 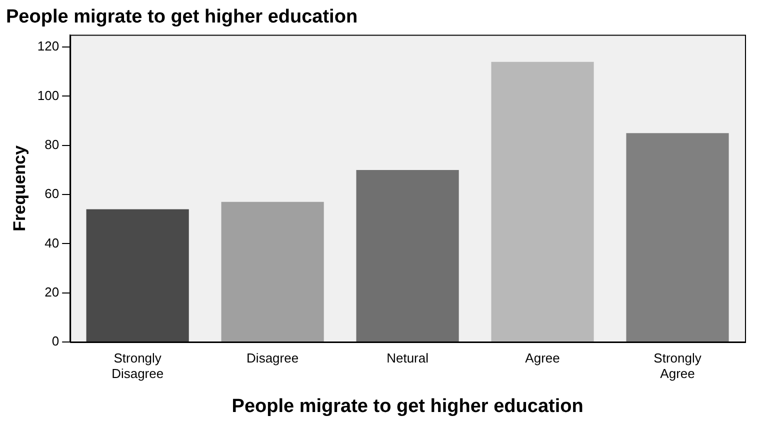 What do you see at coordinates (272, 358) in the screenshot?
I see `x-tick-label: Disagree` at bounding box center [272, 358].